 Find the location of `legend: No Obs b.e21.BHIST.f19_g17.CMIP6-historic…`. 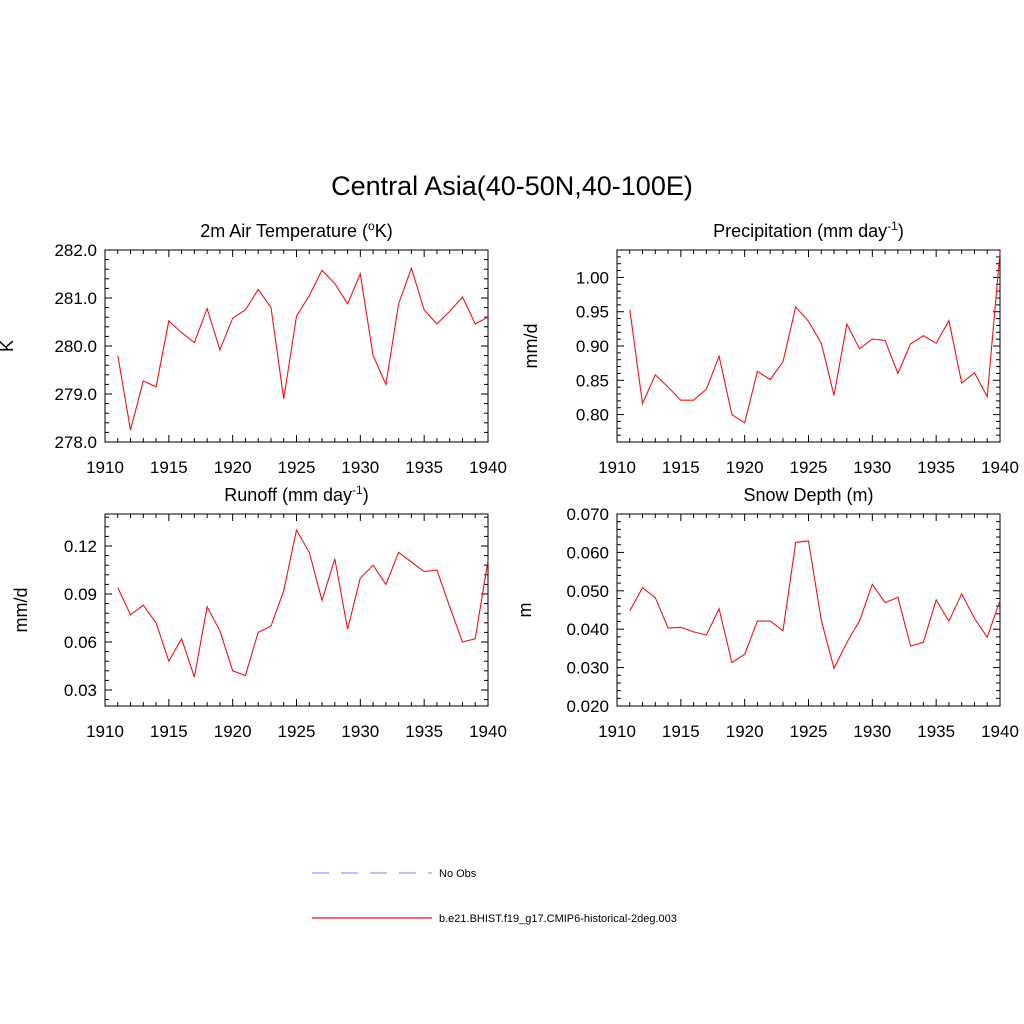

legend: No Obs b.e21.BHIST.f19_g17.CMIP6-historic… is located at coordinates (494, 896).